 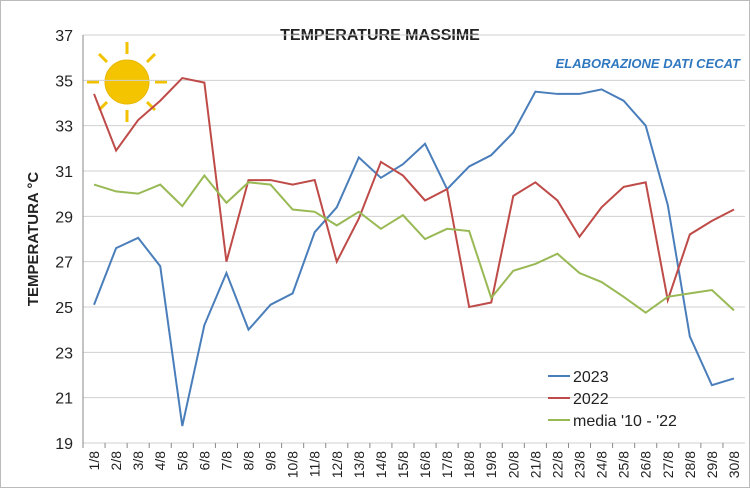 What do you see at coordinates (491, 464) in the screenshot?
I see `x-tick-label: 19/8` at bounding box center [491, 464].